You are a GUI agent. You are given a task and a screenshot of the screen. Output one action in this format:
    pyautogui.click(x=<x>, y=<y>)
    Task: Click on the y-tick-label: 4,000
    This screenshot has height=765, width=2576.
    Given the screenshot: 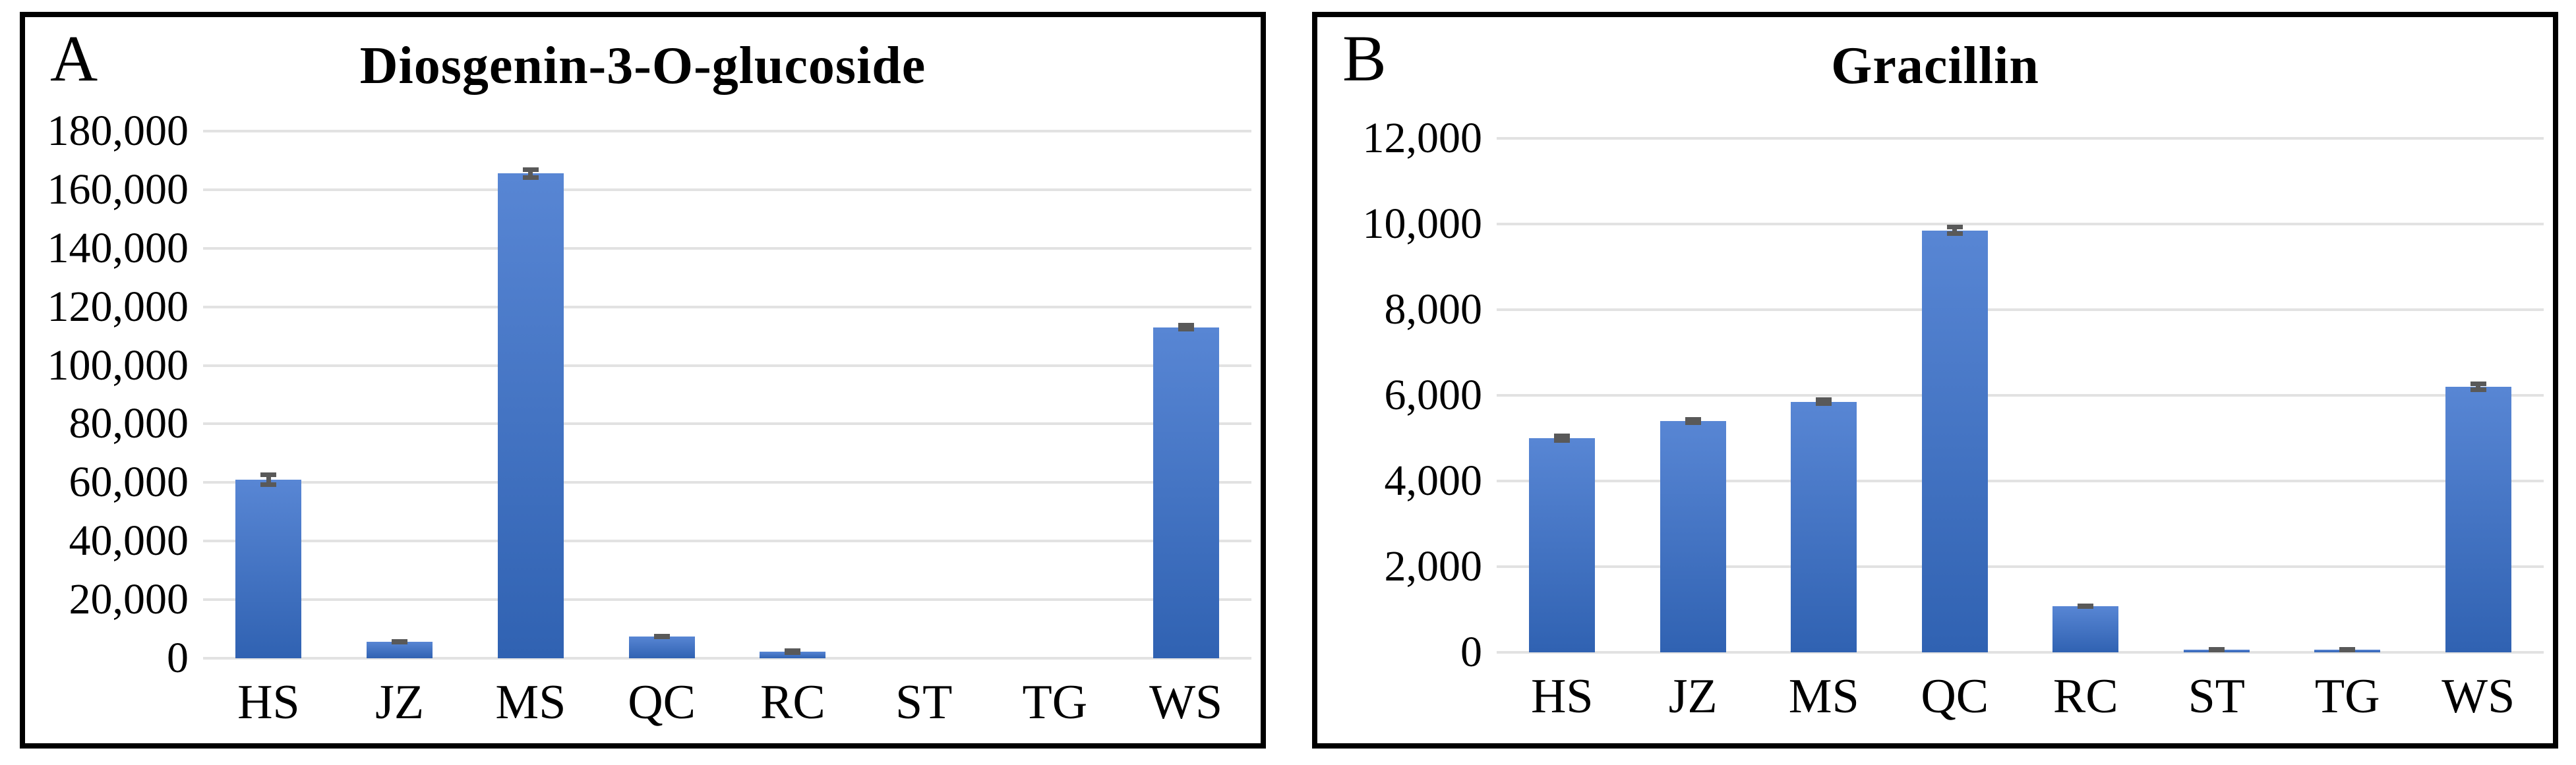 What is the action you would take?
    pyautogui.click(x=1433, y=481)
    